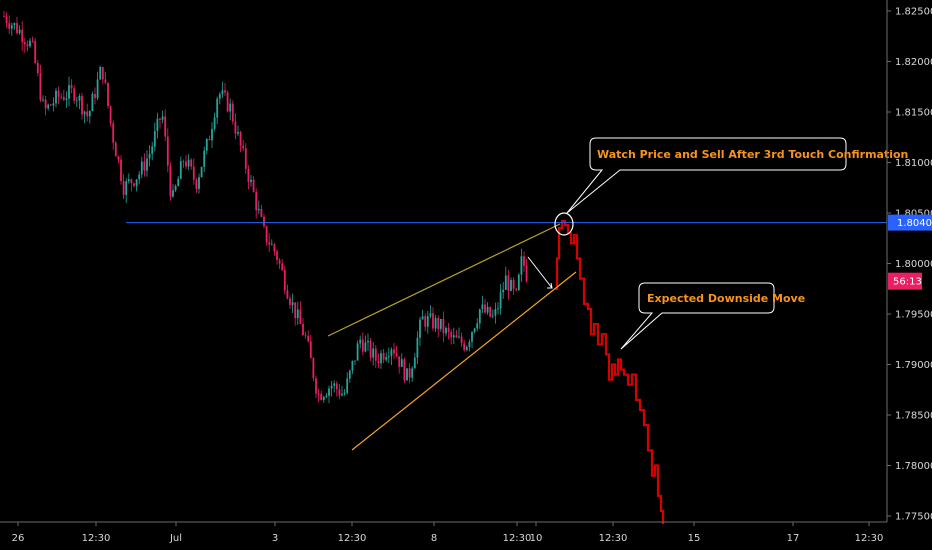  What do you see at coordinates (18, 538) in the screenshot?
I see `x-tick-label: 26` at bounding box center [18, 538].